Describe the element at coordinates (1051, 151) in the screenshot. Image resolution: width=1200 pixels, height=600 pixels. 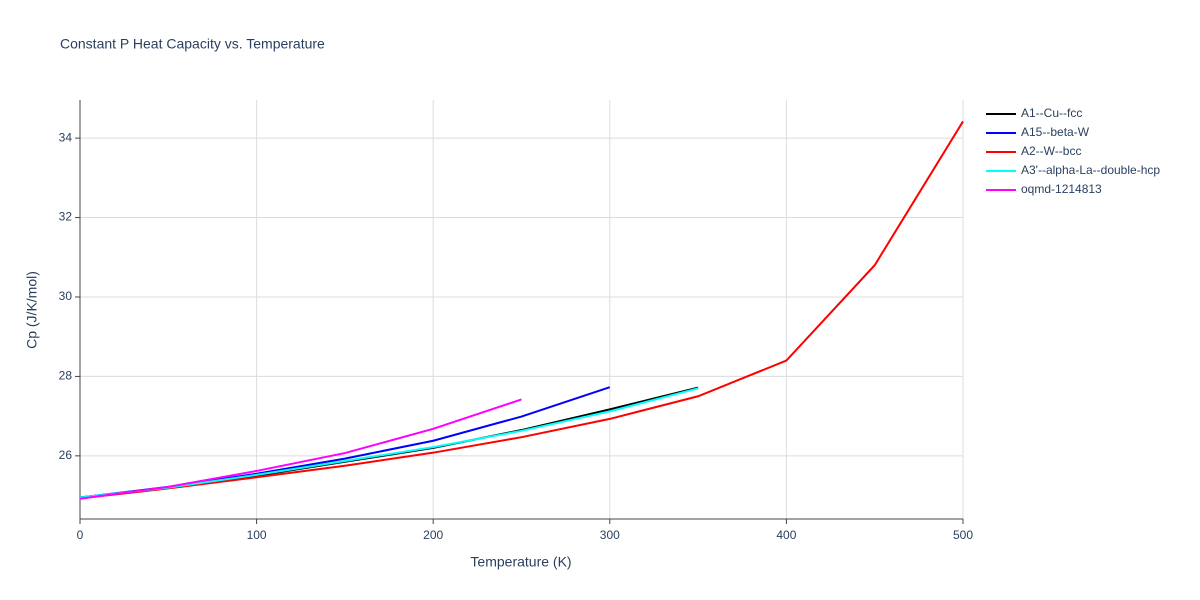
I see `legend-label: A2--W--bcc` at that location.